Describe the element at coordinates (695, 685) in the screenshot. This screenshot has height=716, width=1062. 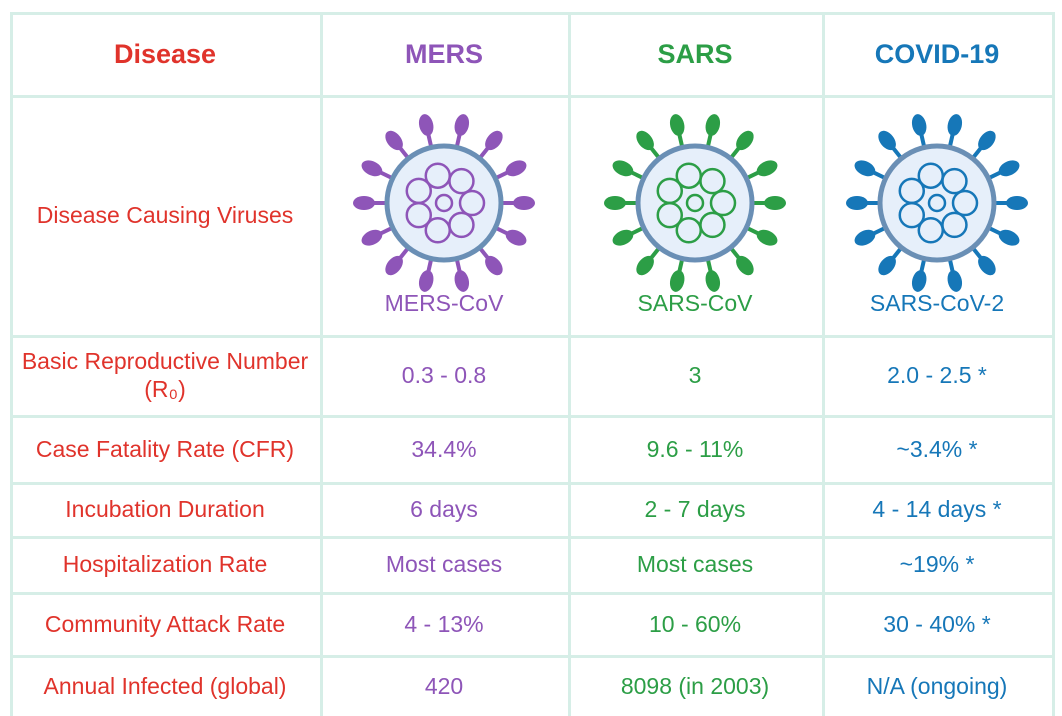
I see `value-cell: 8098 (in 2003)` at that location.